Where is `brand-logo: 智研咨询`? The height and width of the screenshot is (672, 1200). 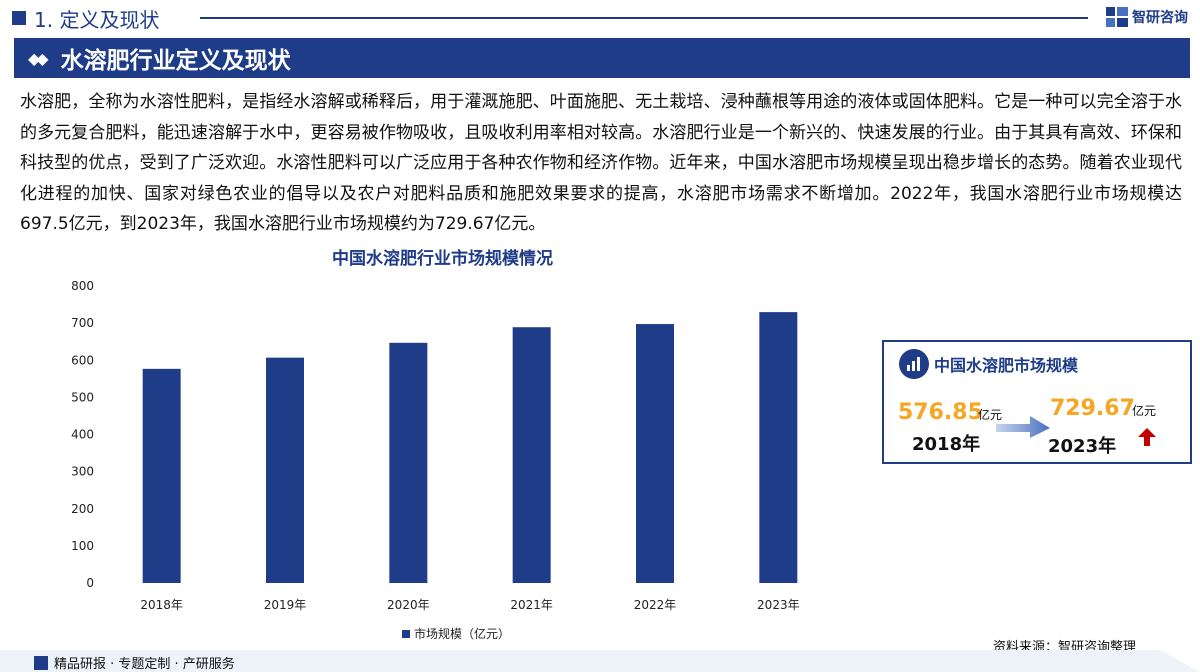 brand-logo: 智研咨询 is located at coordinates (1147, 17).